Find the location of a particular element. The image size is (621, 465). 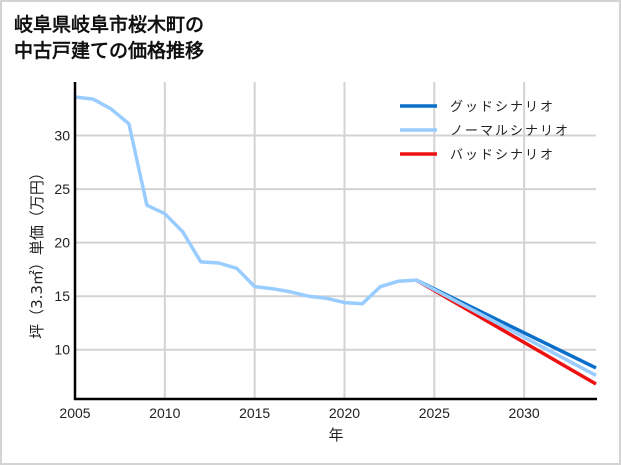

x-tick-label: 2015 is located at coordinates (254, 413).